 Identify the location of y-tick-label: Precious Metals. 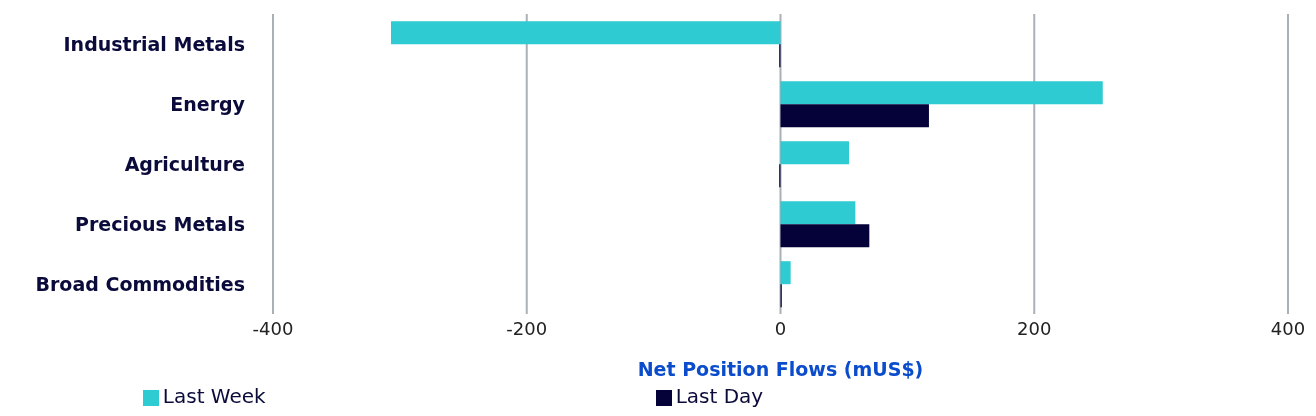
(160, 223).